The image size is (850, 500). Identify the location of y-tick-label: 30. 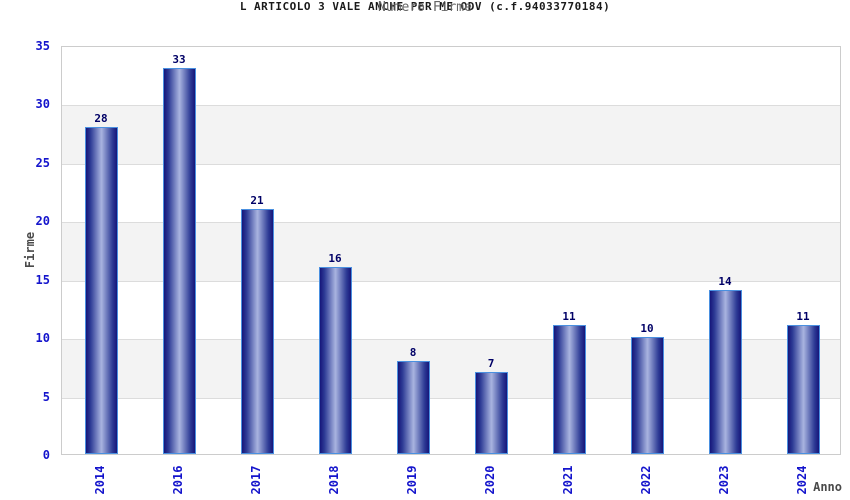
(42, 104).